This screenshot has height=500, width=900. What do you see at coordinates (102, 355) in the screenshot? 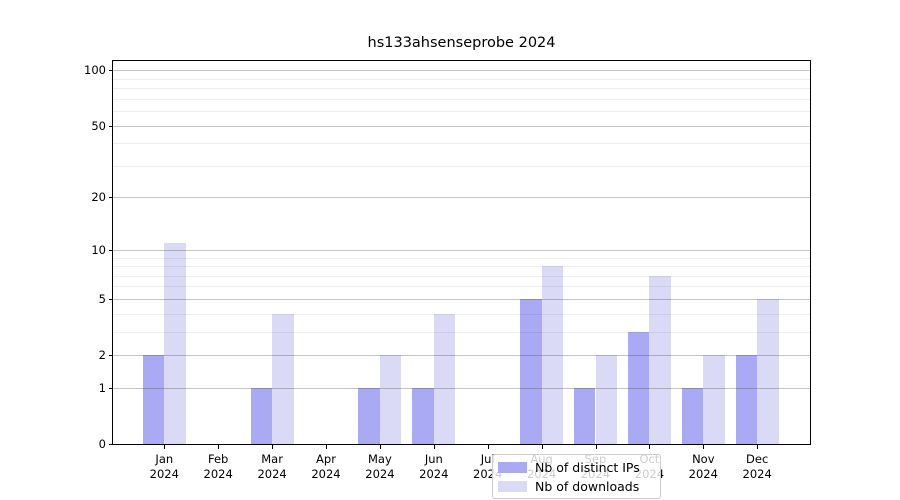
I see `y-tick-label-2: 2` at bounding box center [102, 355].